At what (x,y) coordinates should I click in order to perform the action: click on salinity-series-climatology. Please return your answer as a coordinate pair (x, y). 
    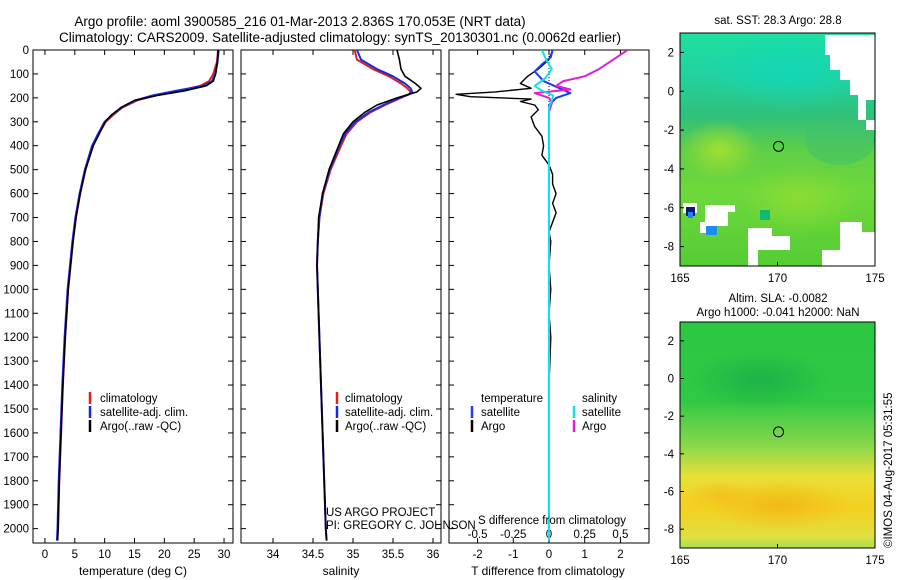
    Looking at the image, I should click on (364, 295).